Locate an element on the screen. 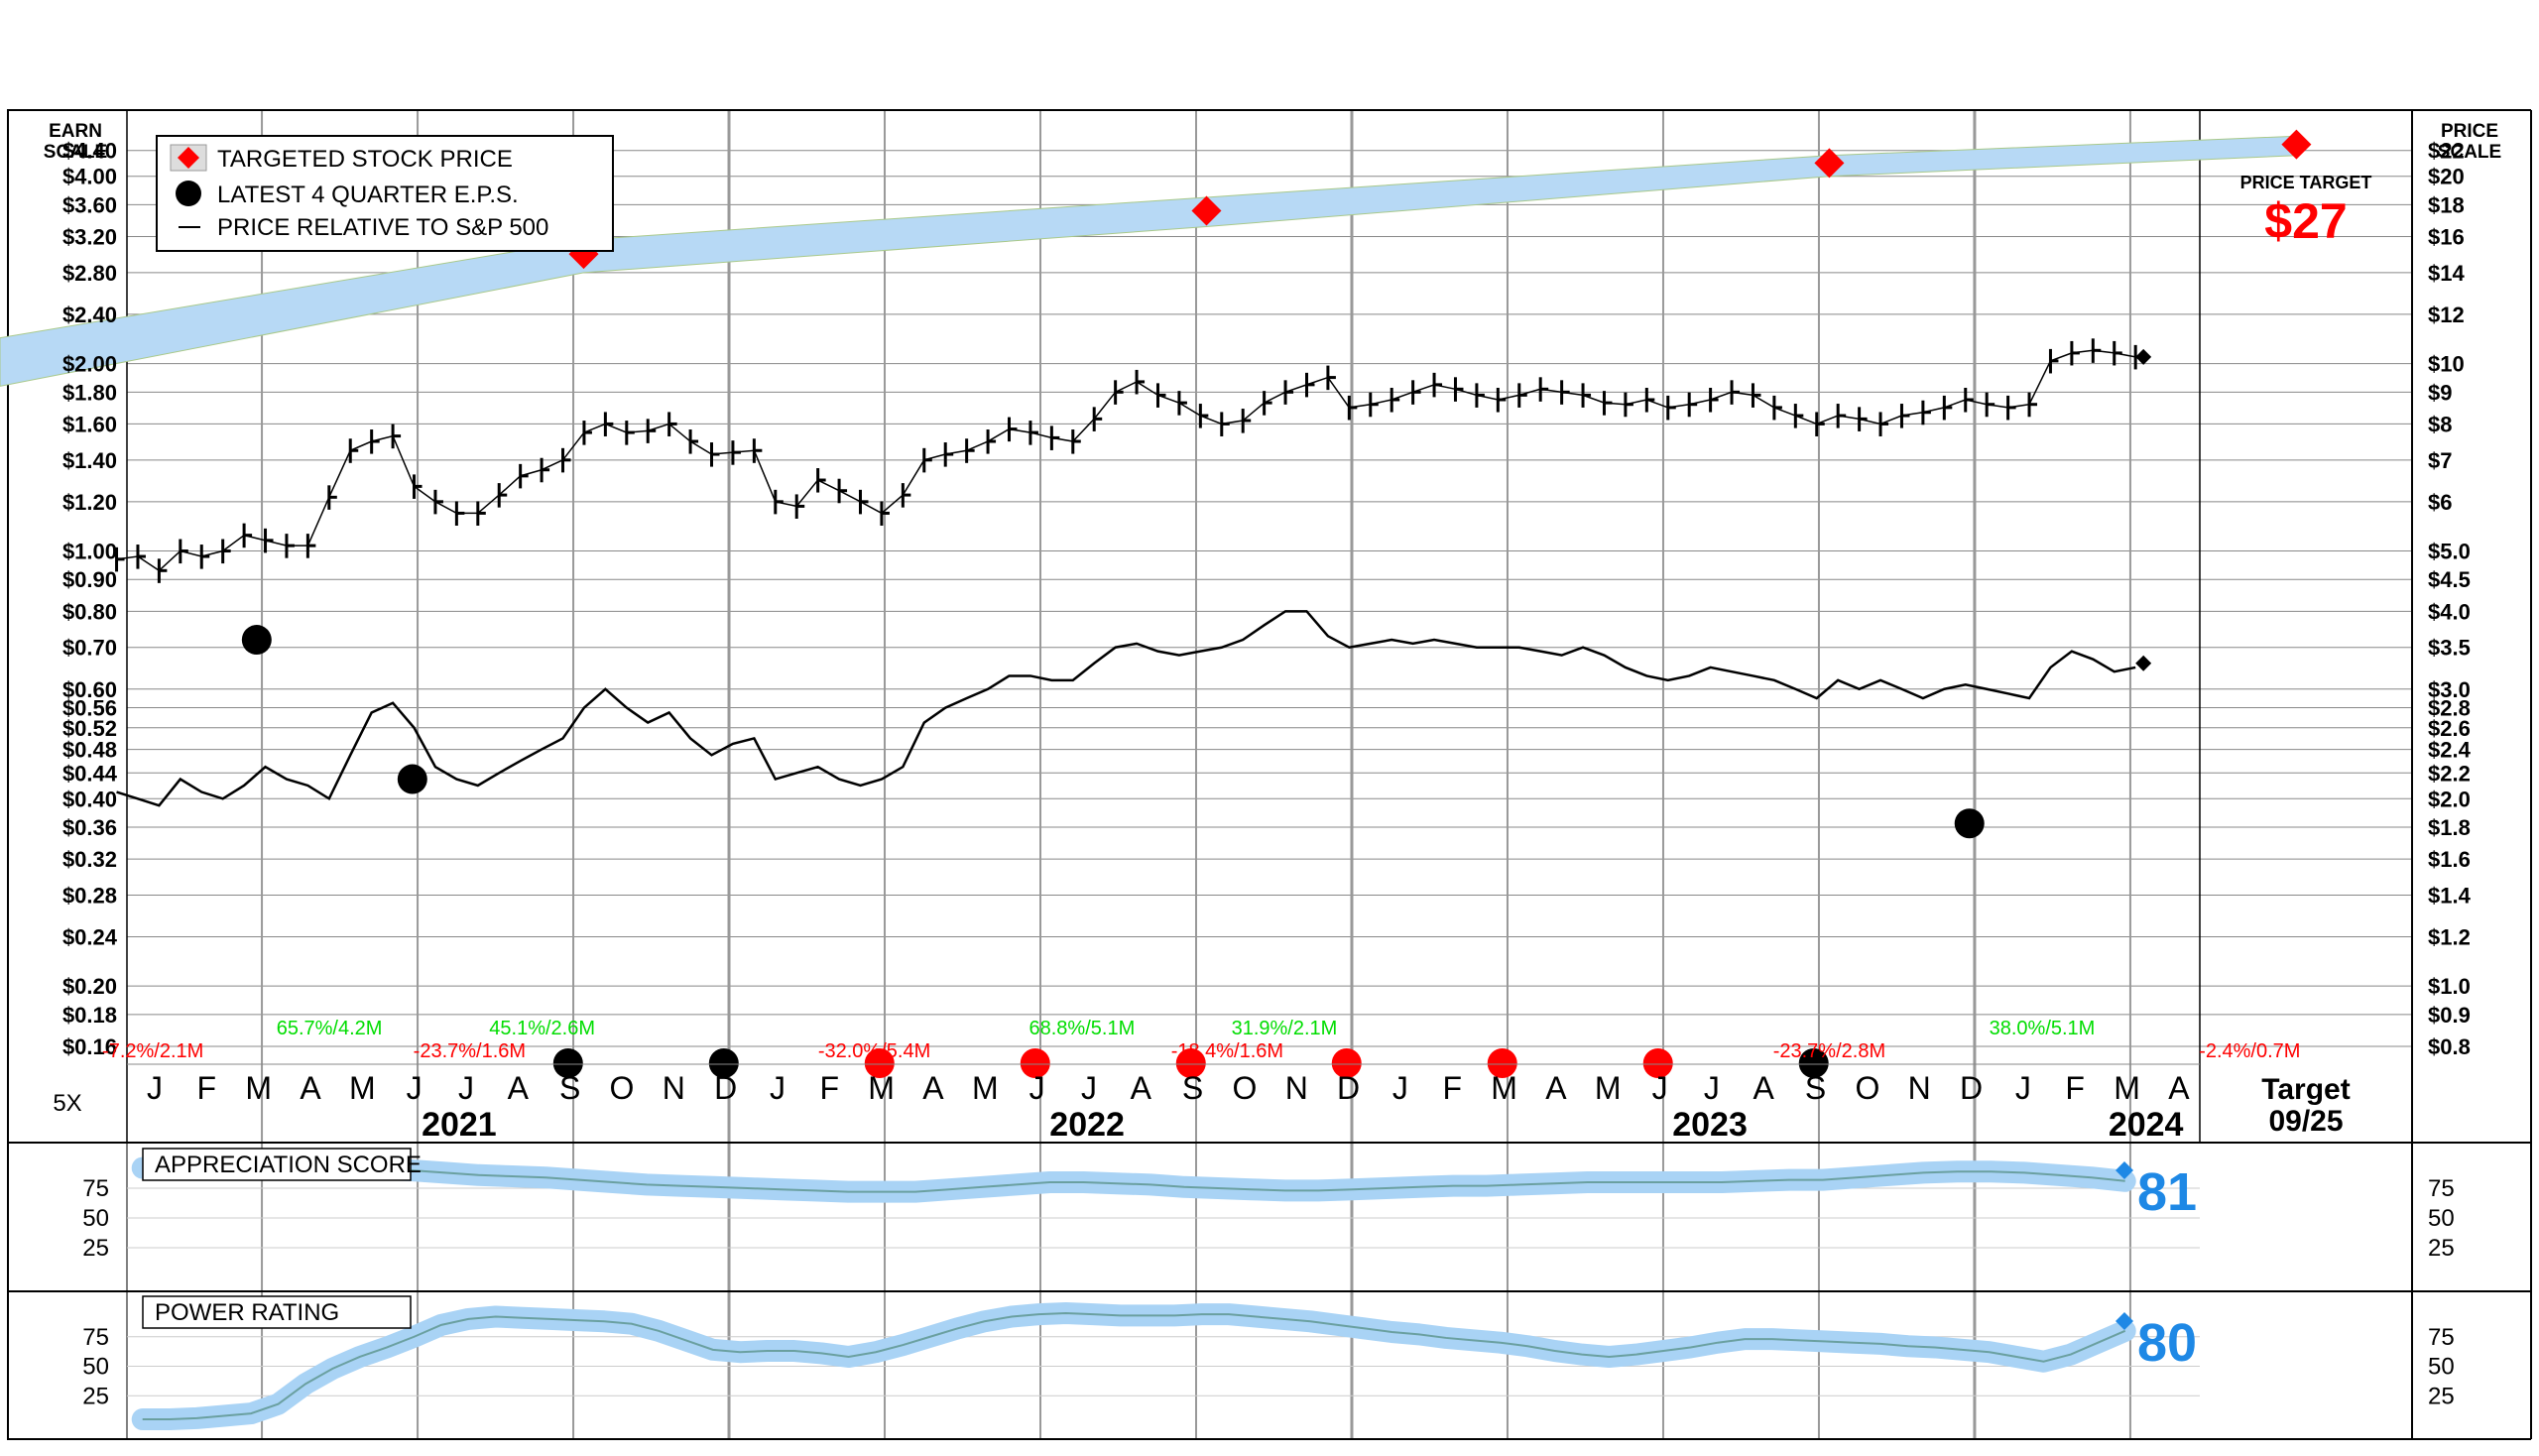 The image size is (2539, 1456). year-label: 2024 is located at coordinates (2147, 1125).